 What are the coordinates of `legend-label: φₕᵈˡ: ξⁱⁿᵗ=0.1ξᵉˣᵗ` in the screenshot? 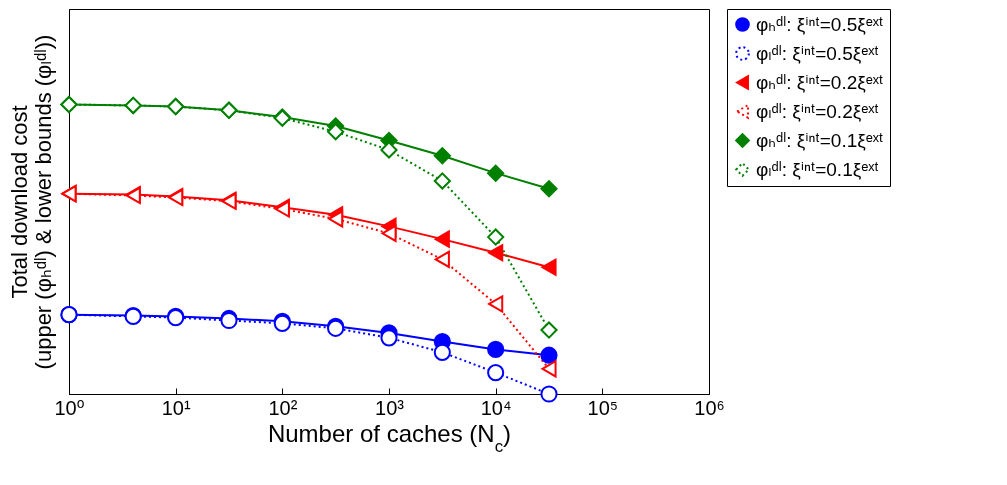 It's located at (820, 140).